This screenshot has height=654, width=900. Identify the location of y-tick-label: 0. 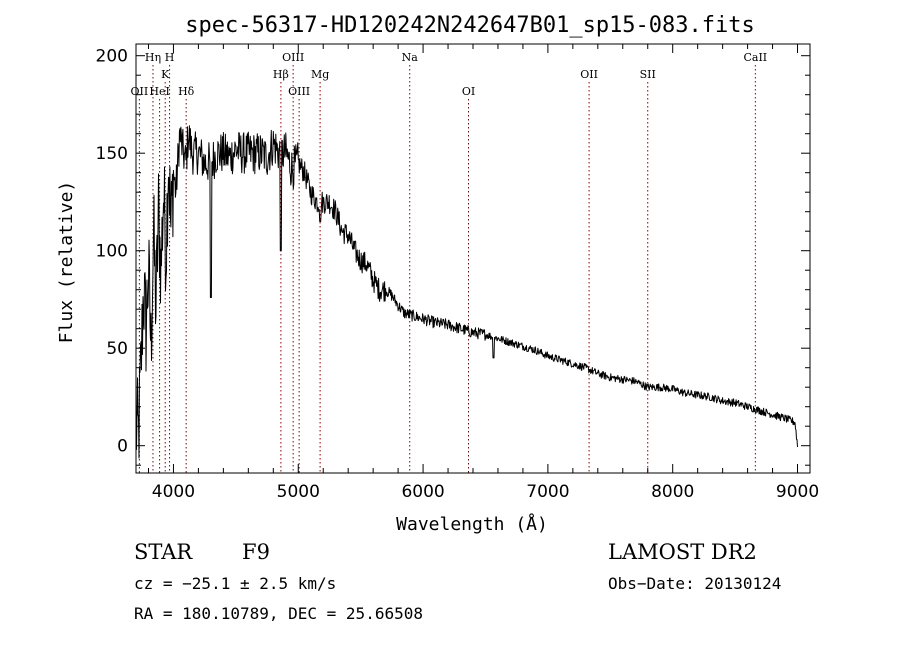
(122, 447).